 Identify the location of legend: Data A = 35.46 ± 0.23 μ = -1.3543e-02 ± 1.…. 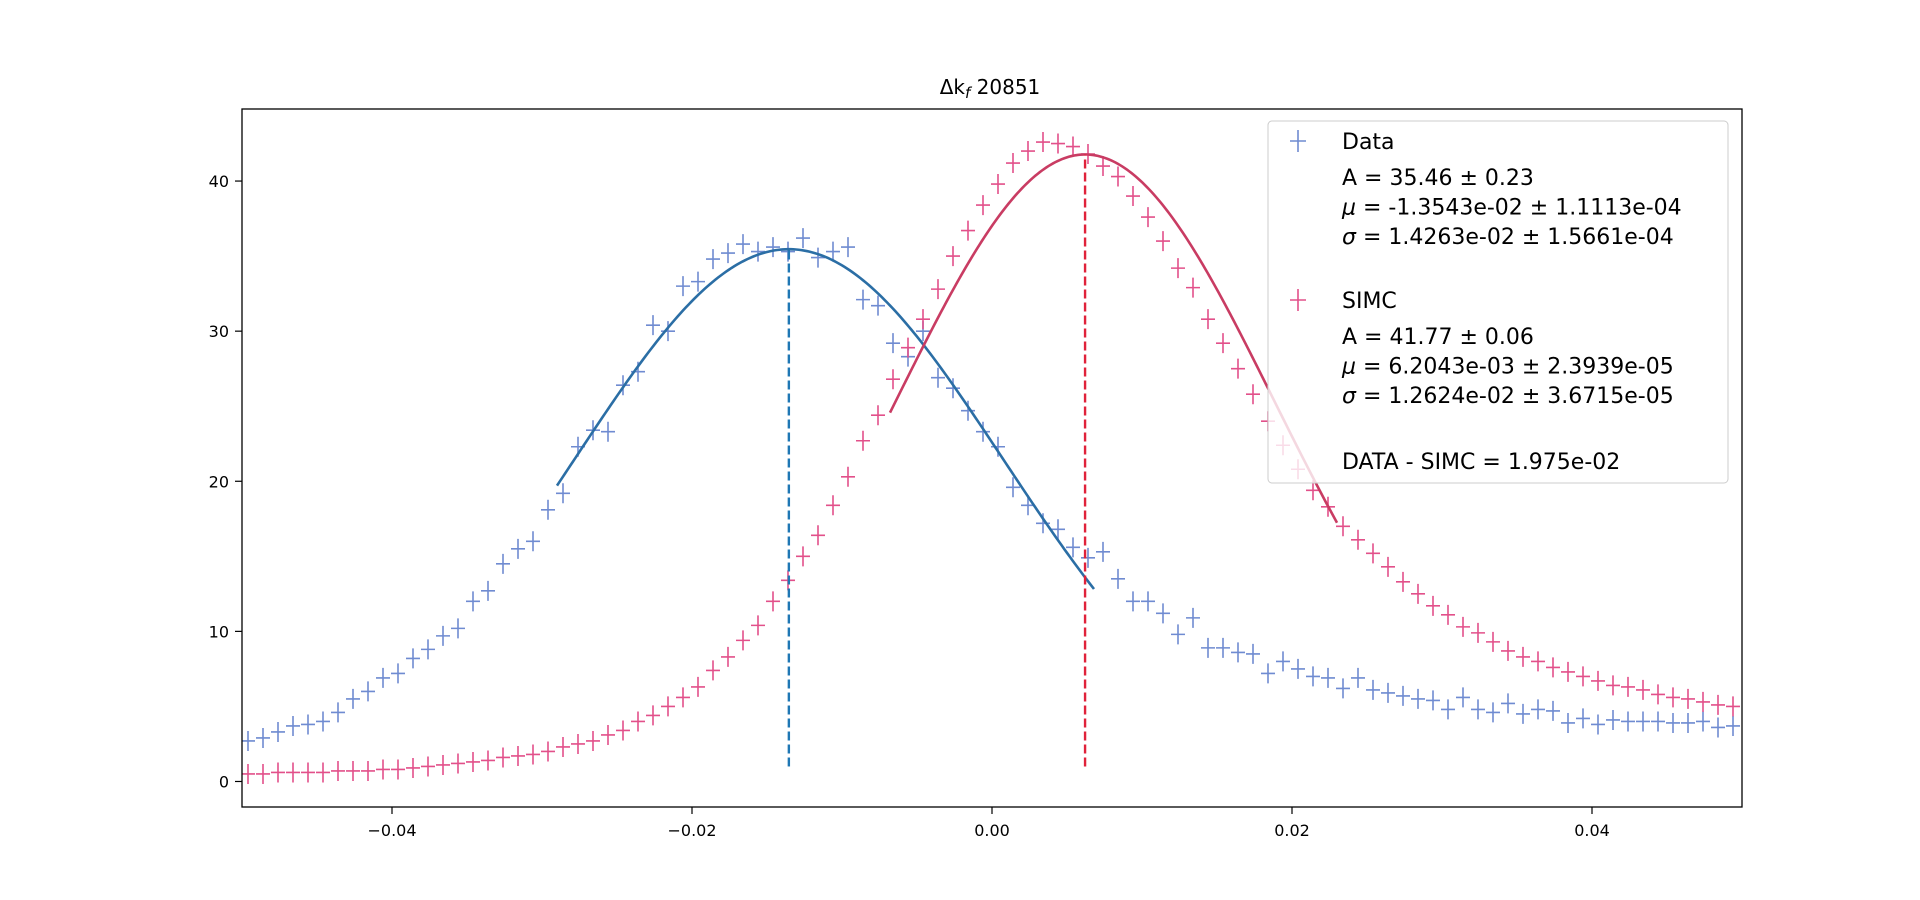
(1498, 302).